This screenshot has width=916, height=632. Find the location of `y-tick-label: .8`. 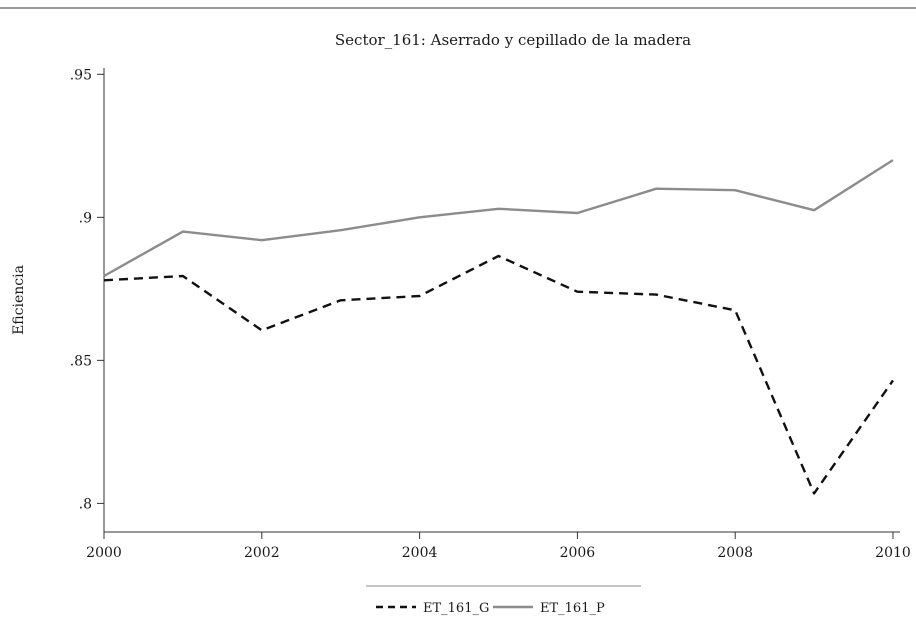

y-tick-label: .8 is located at coordinates (85, 504).